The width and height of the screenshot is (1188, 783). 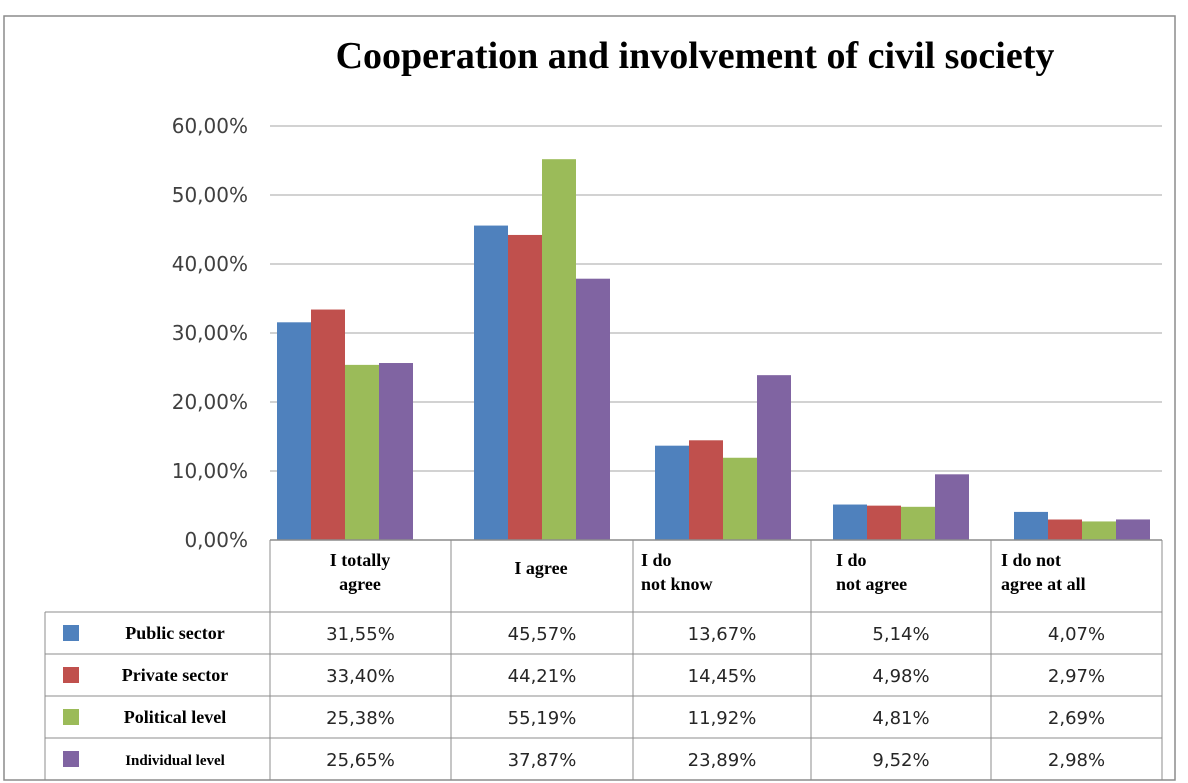 I want to click on y-tick-label: 0,00%, so click(x=216, y=540).